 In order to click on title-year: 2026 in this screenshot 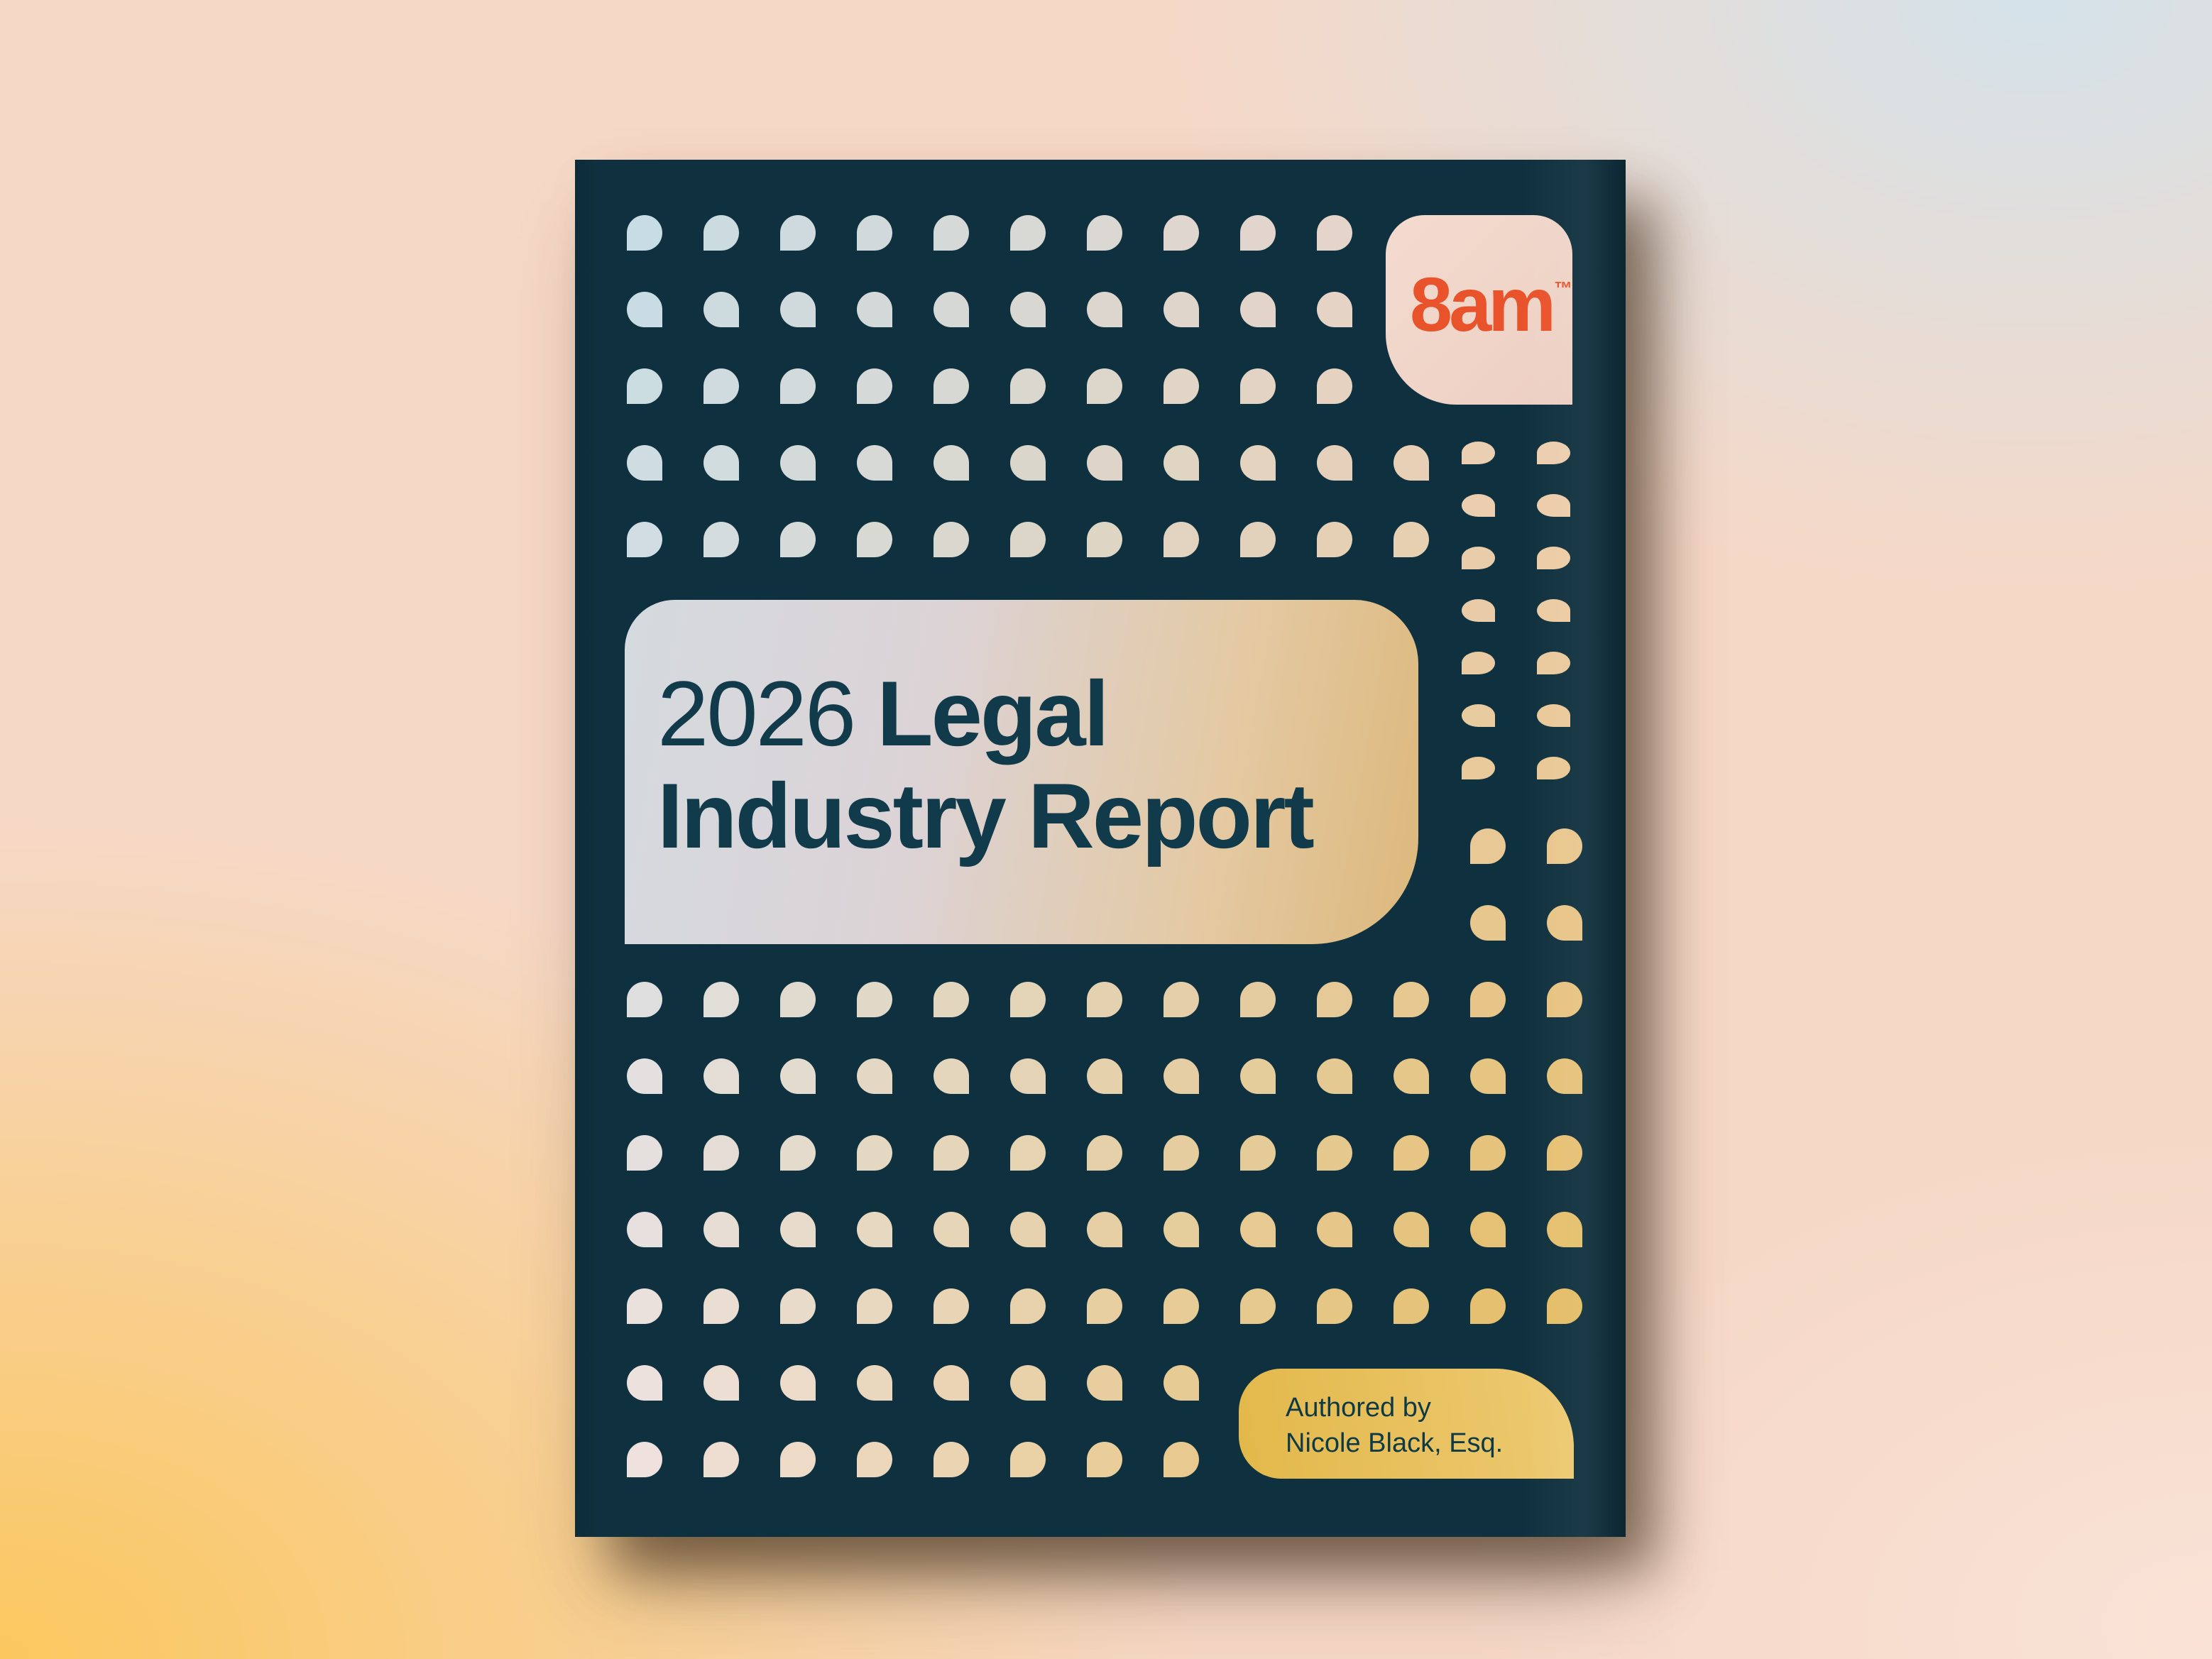, I will do `click(756, 713)`.